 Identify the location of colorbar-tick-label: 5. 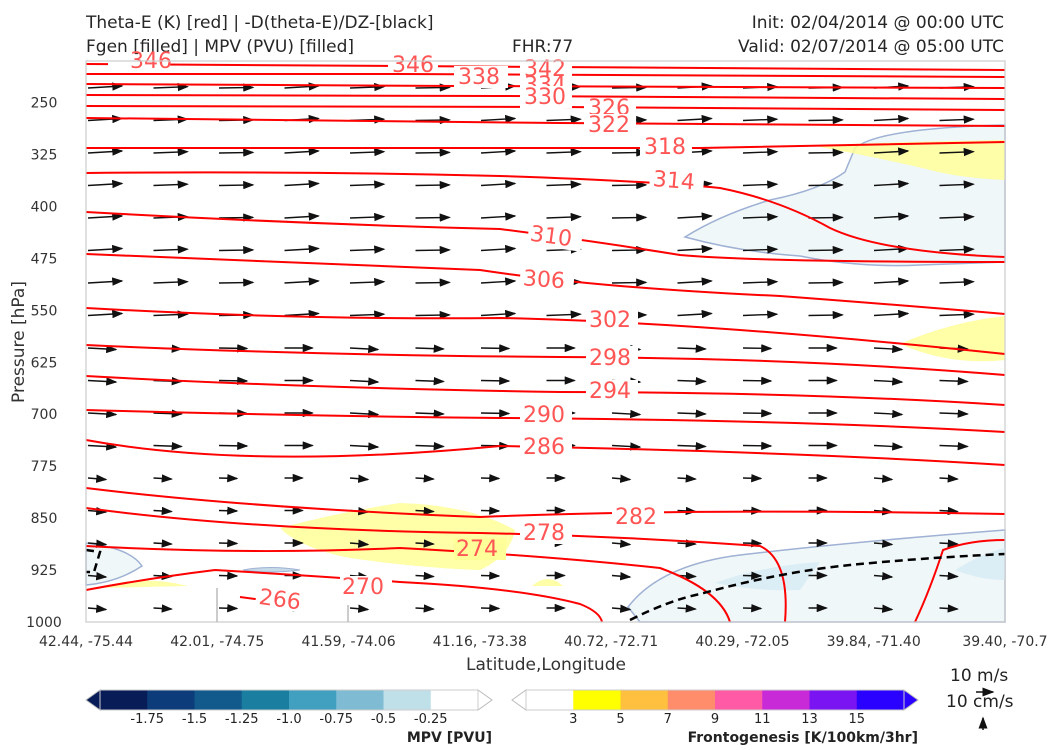
(620, 719).